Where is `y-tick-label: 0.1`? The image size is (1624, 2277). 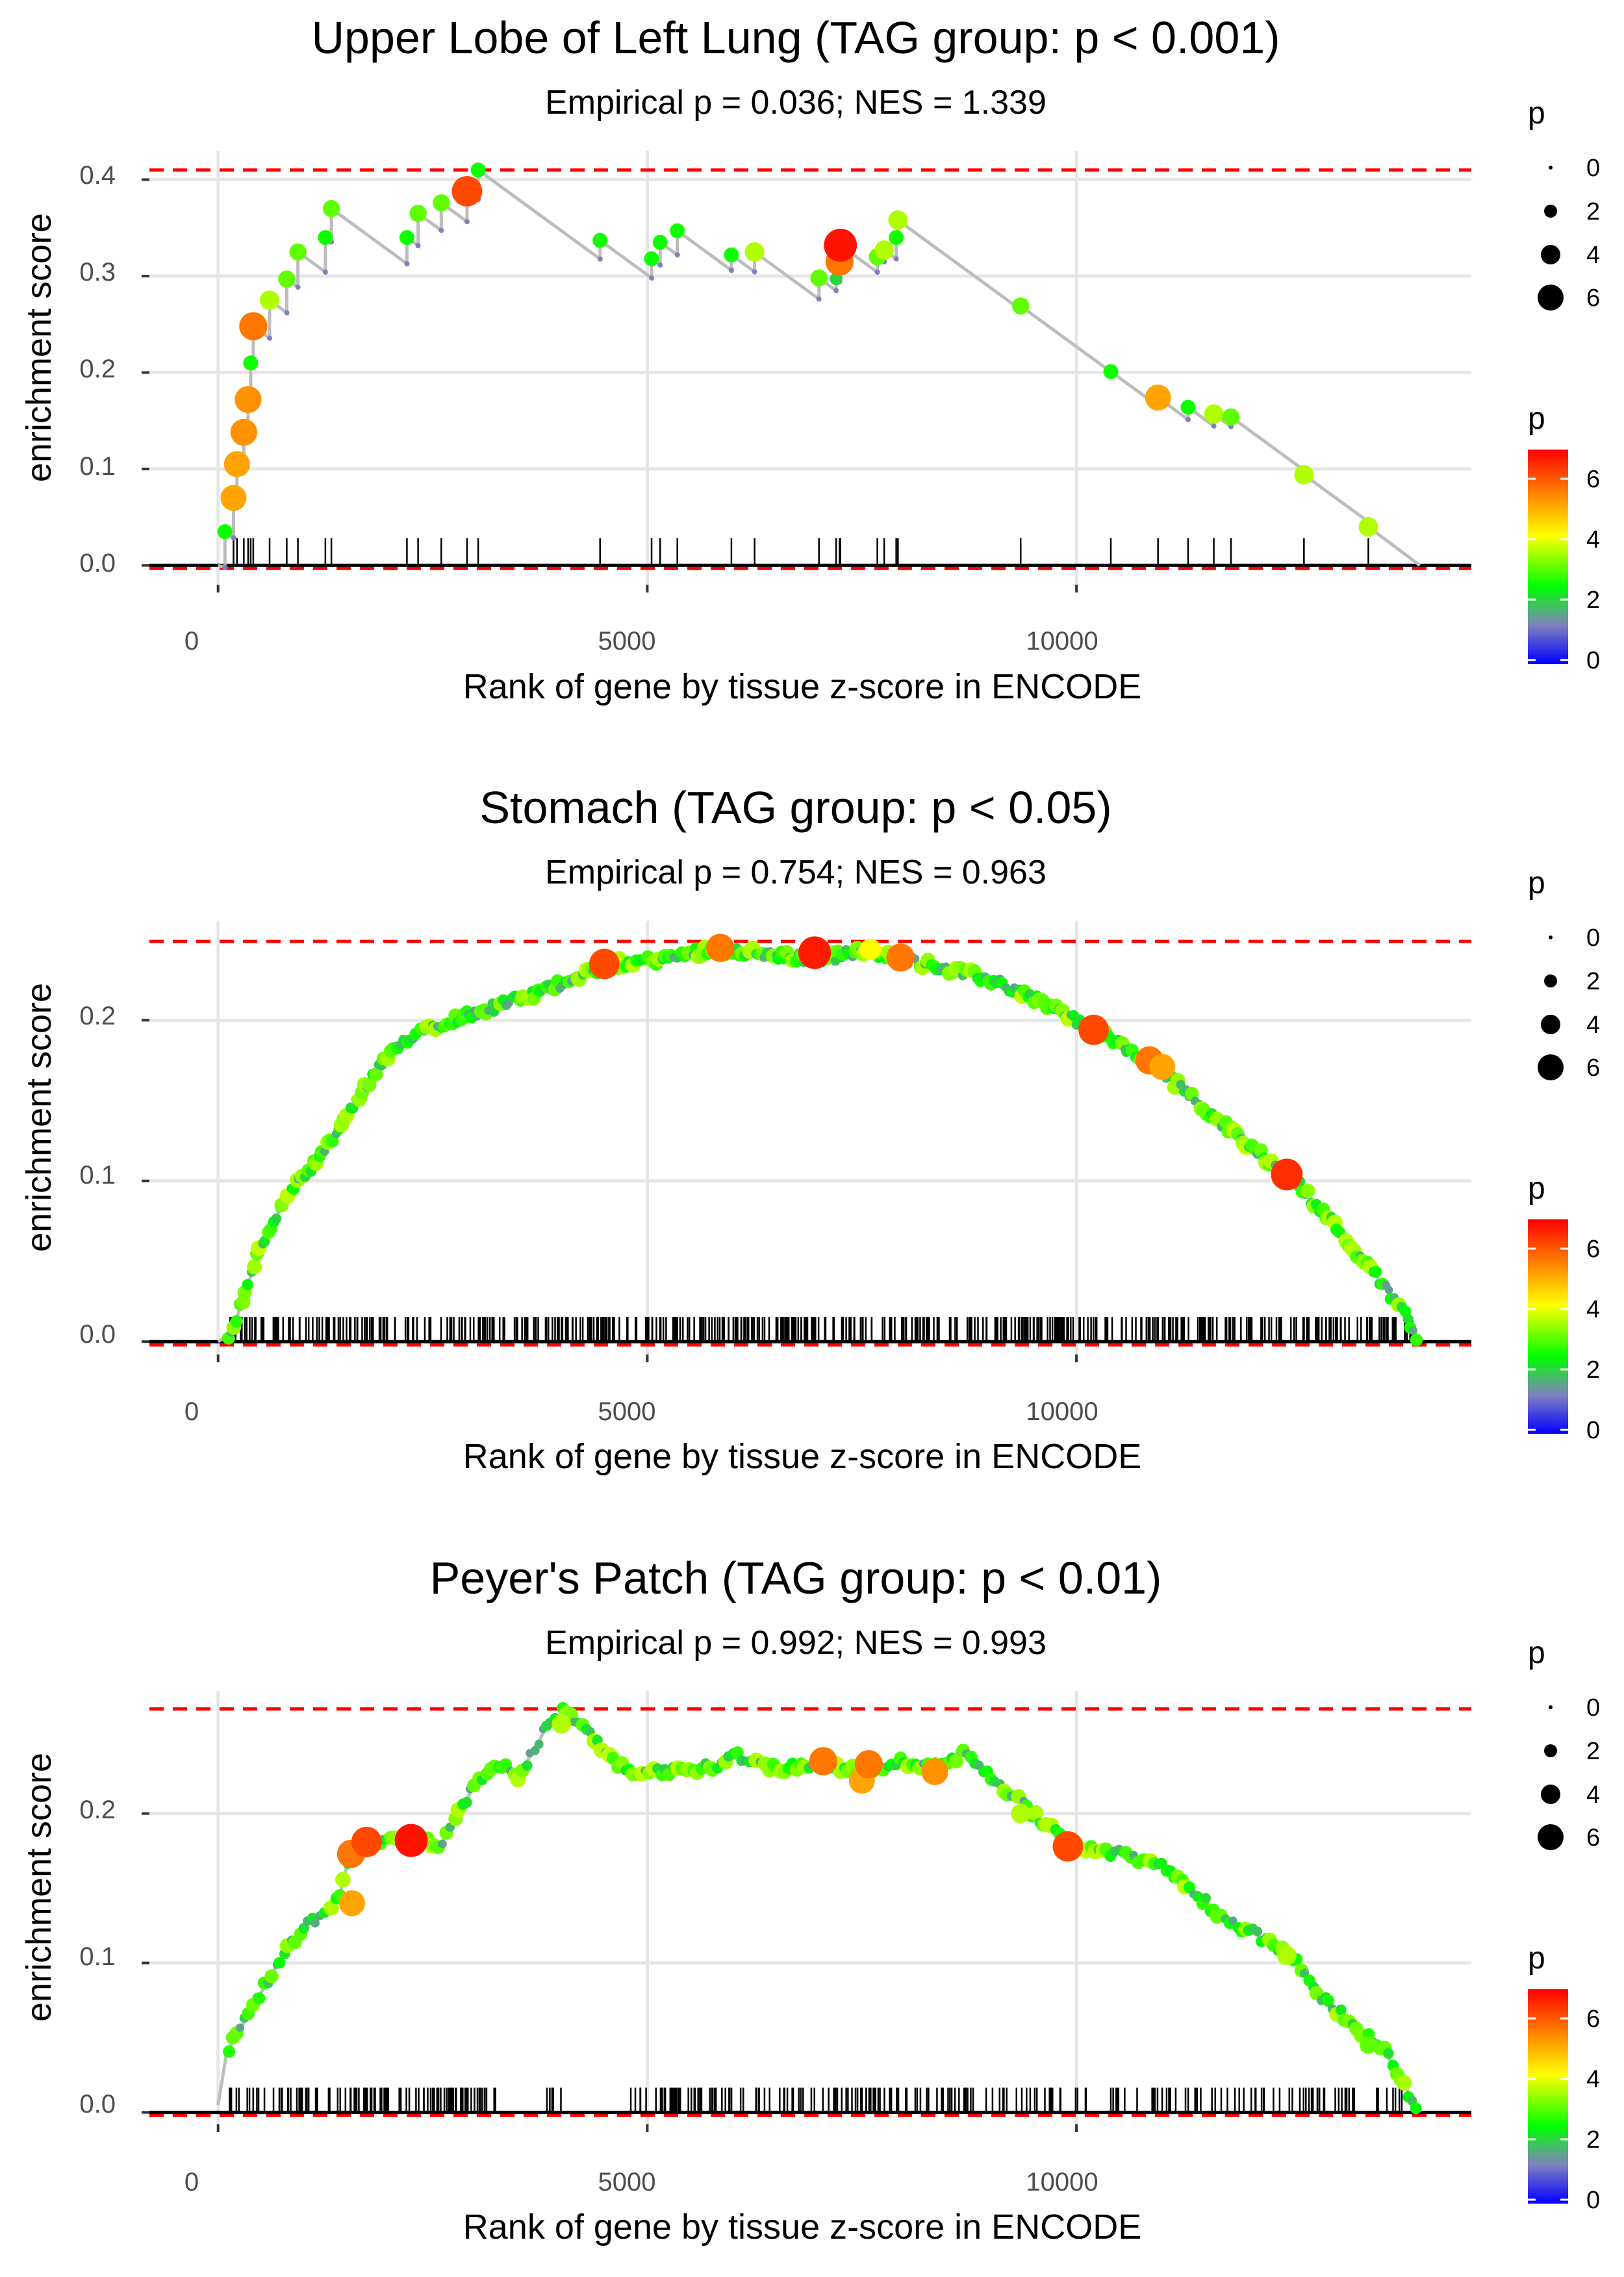 y-tick-label: 0.1 is located at coordinates (97, 467).